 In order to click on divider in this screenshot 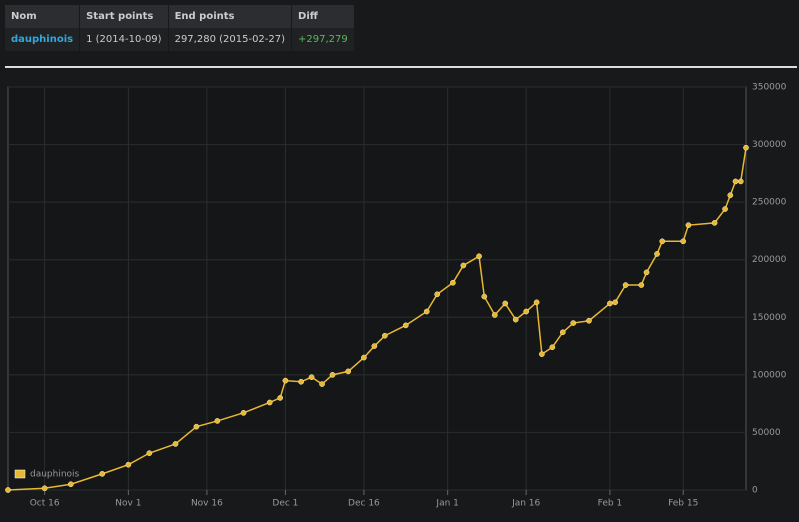, I will do `click(401, 67)`.